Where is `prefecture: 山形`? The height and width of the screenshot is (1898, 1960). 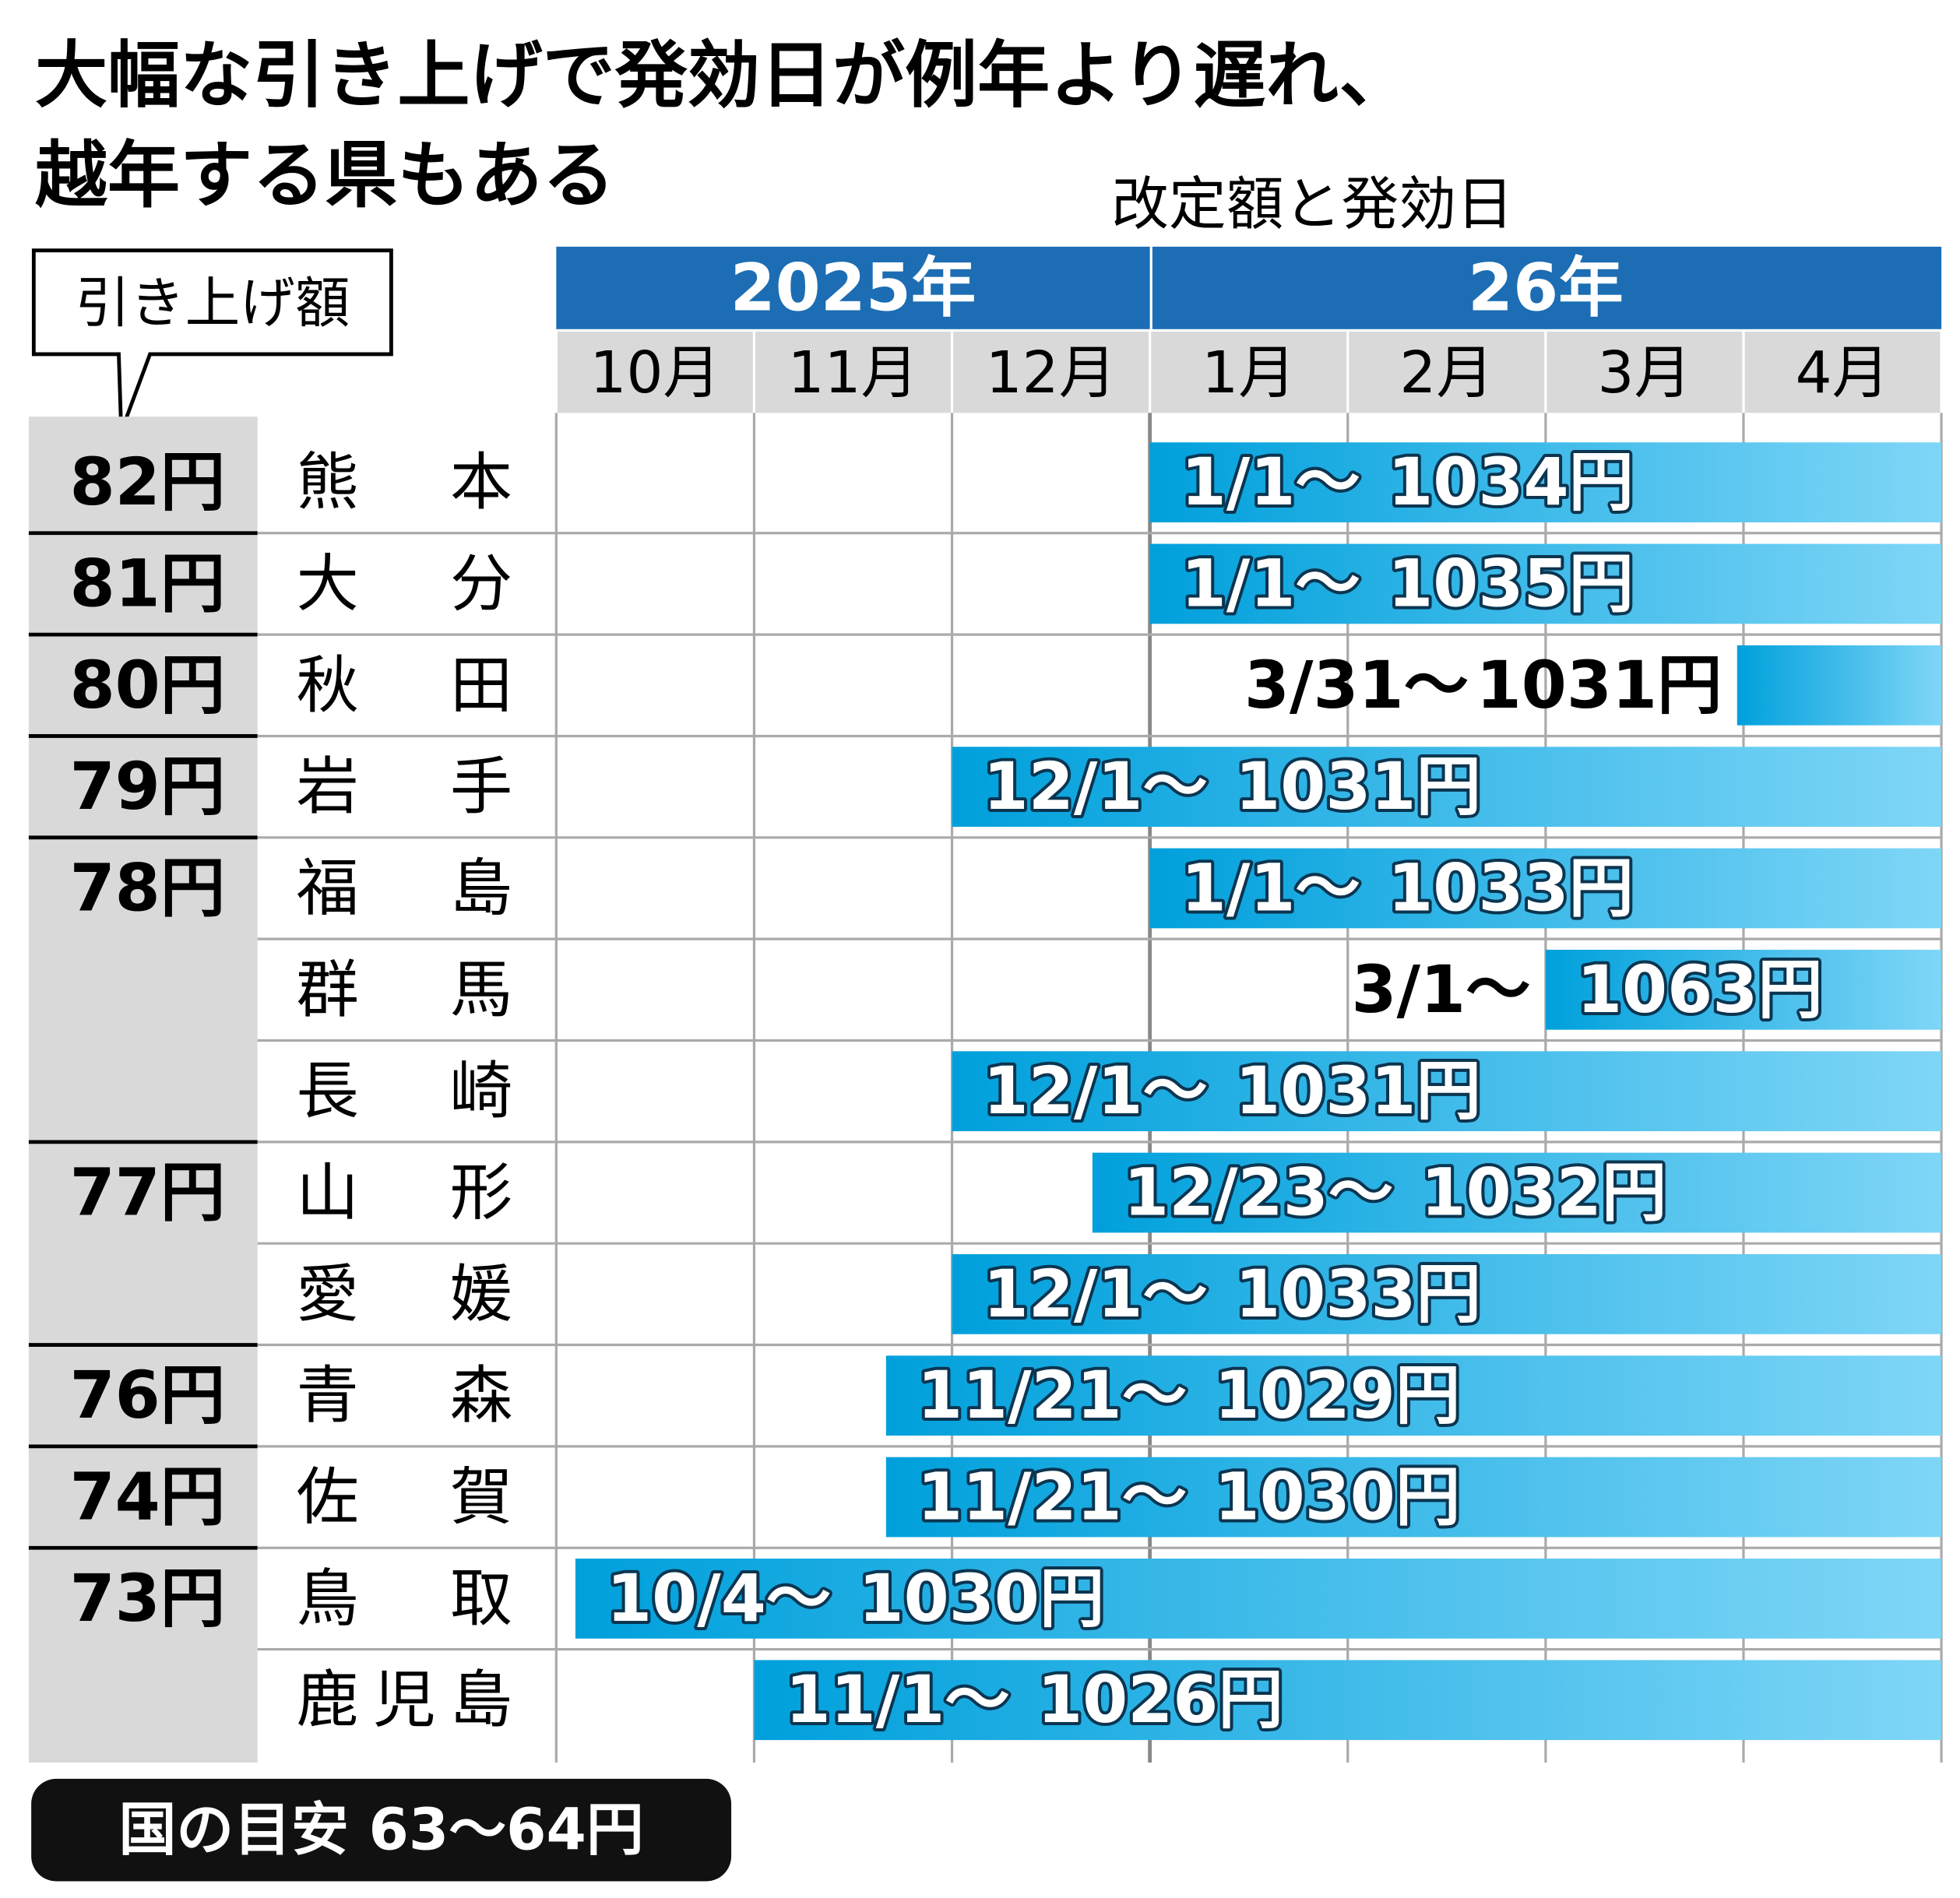 prefecture: 山形 is located at coordinates (404, 1193).